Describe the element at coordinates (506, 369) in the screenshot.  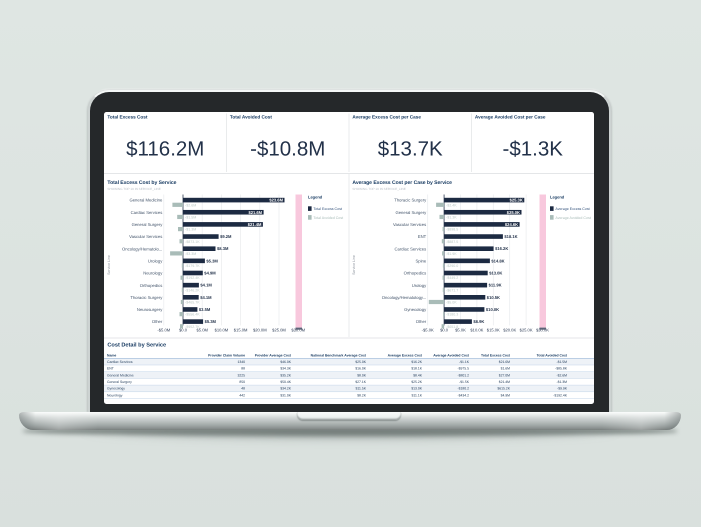
I see `svg-text: $1.6M` at that location.